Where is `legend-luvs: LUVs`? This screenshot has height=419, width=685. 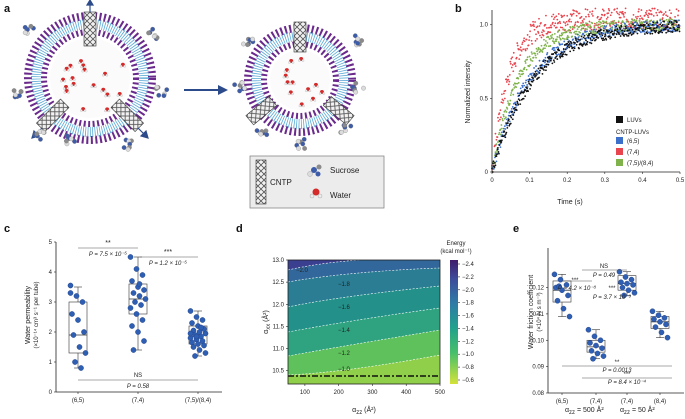
legend-luvs: LUVs is located at coordinates (634, 121).